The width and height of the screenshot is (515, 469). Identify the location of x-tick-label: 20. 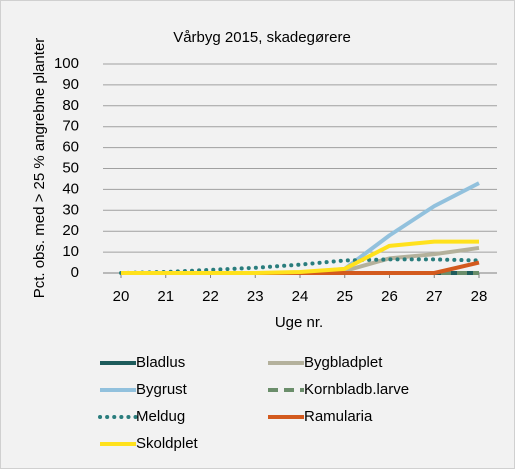
(121, 296).